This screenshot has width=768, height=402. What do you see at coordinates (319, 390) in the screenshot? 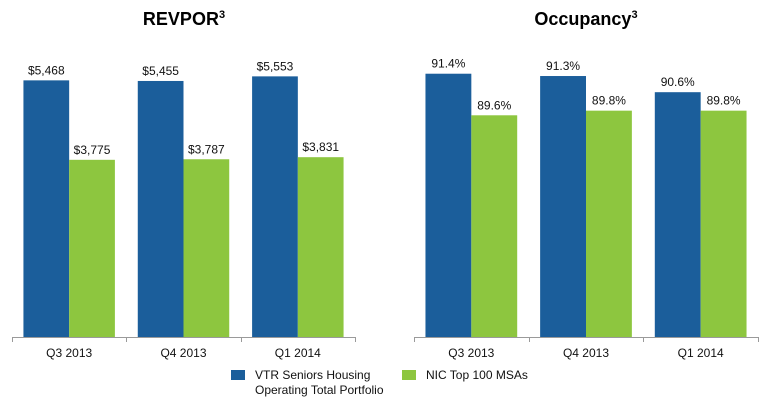
I see `legend-label-vtr-line2: Operating Total Portfolio` at bounding box center [319, 390].